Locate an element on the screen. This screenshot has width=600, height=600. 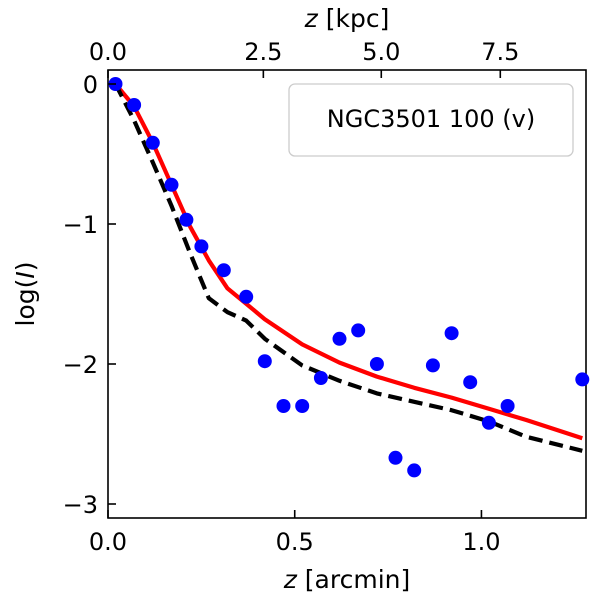
top-tick-label: 5.0 is located at coordinates (381, 52).